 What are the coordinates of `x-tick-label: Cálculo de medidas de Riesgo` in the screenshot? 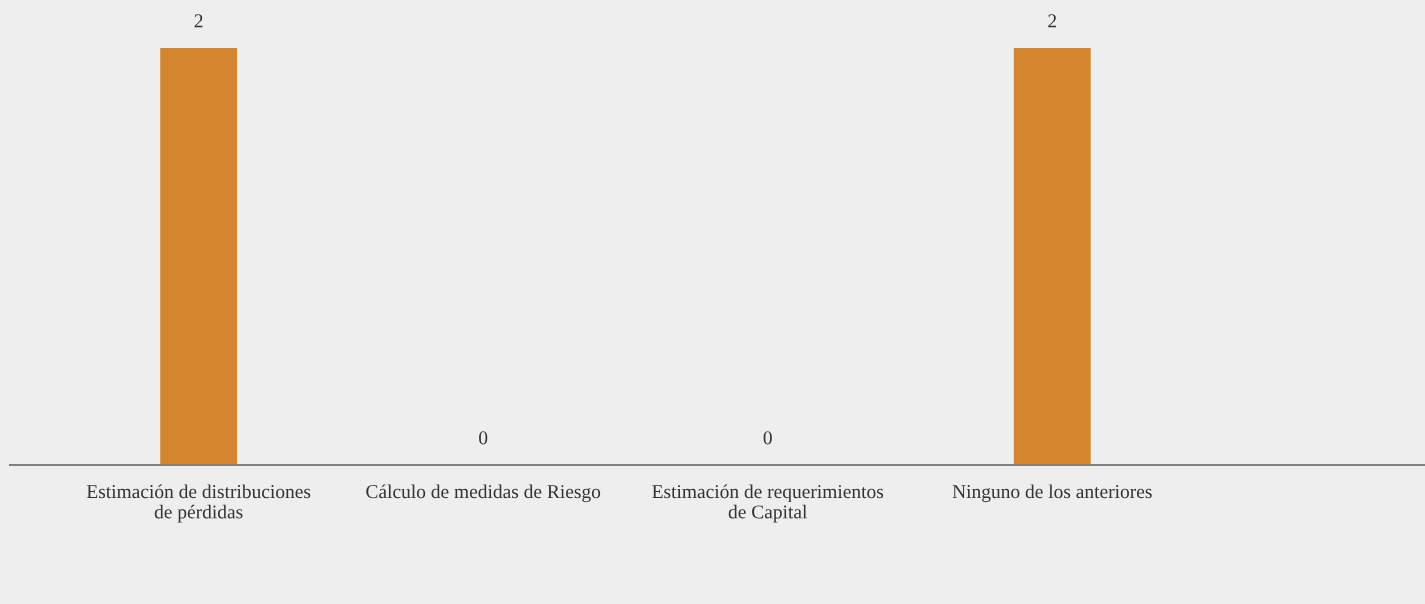 It's located at (483, 493).